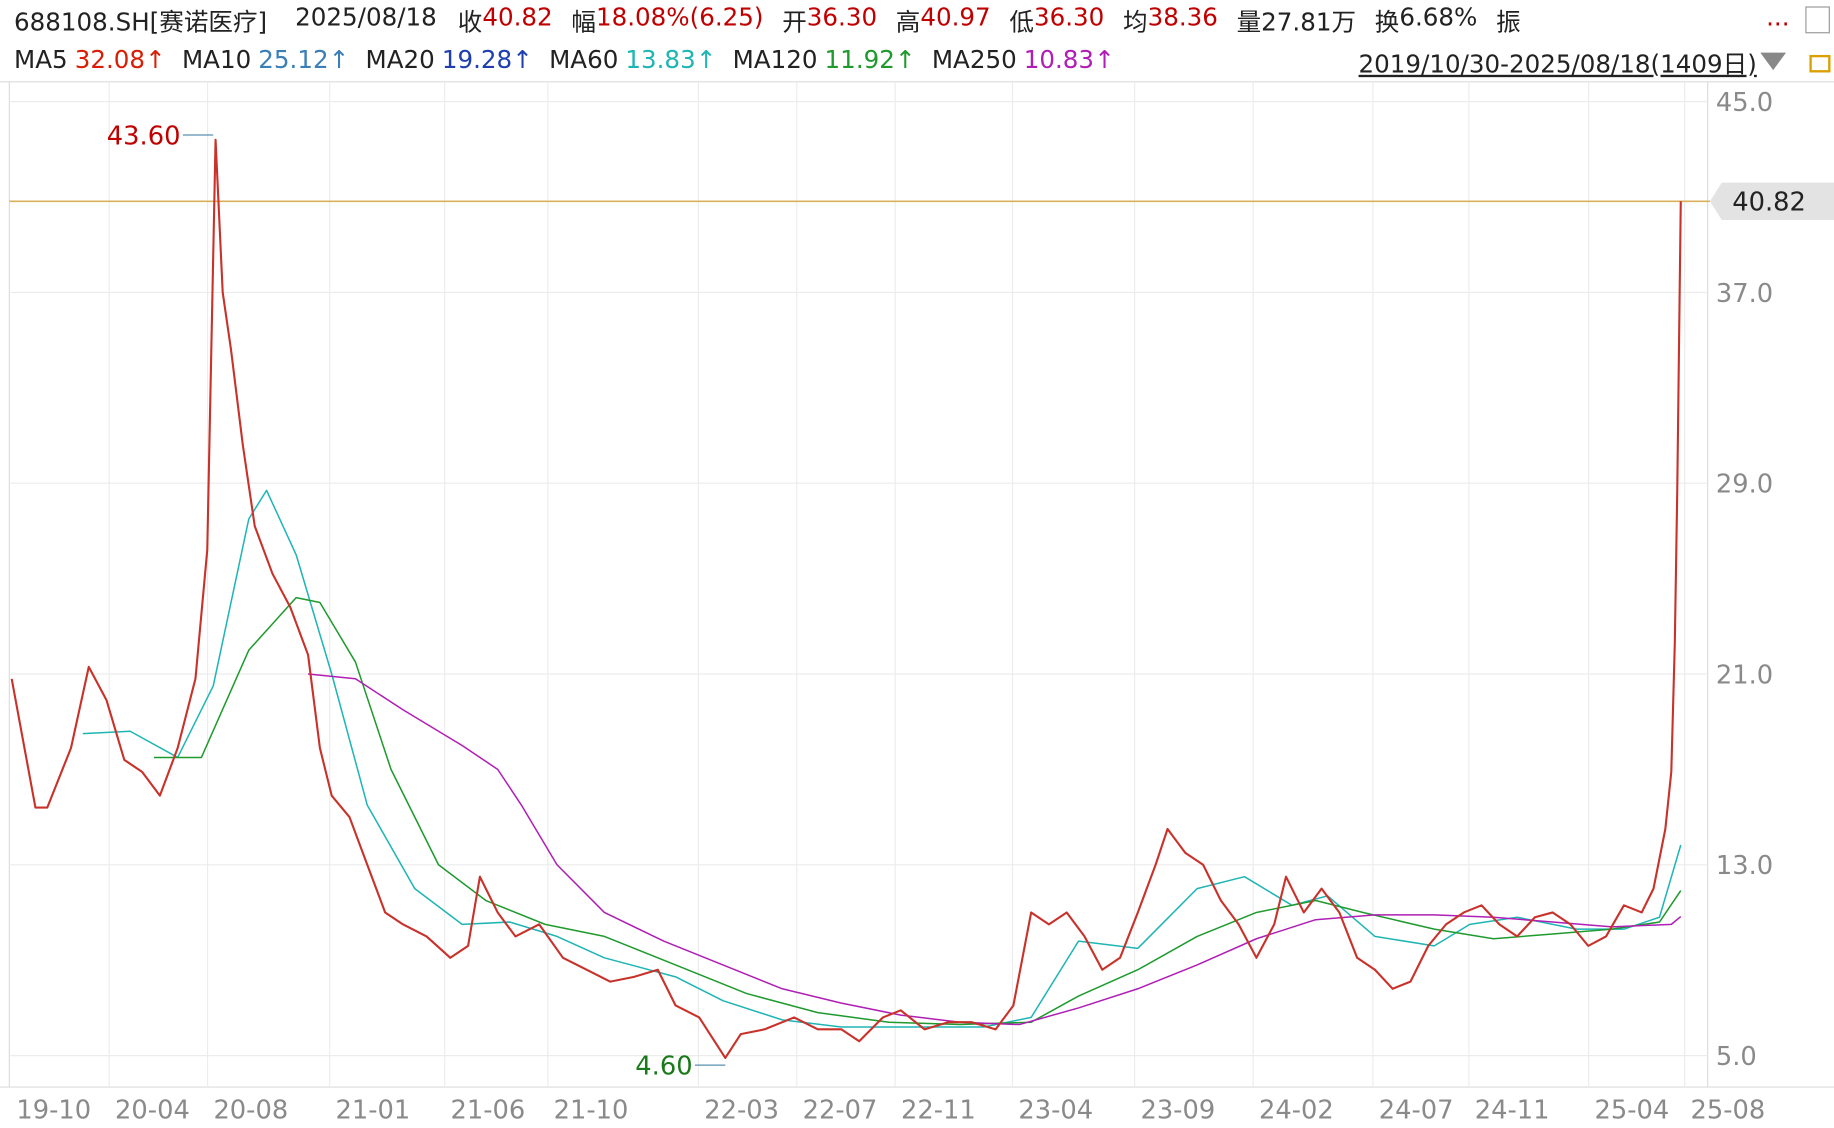  I want to click on x-tick-label: 23-04, so click(1055, 1111).